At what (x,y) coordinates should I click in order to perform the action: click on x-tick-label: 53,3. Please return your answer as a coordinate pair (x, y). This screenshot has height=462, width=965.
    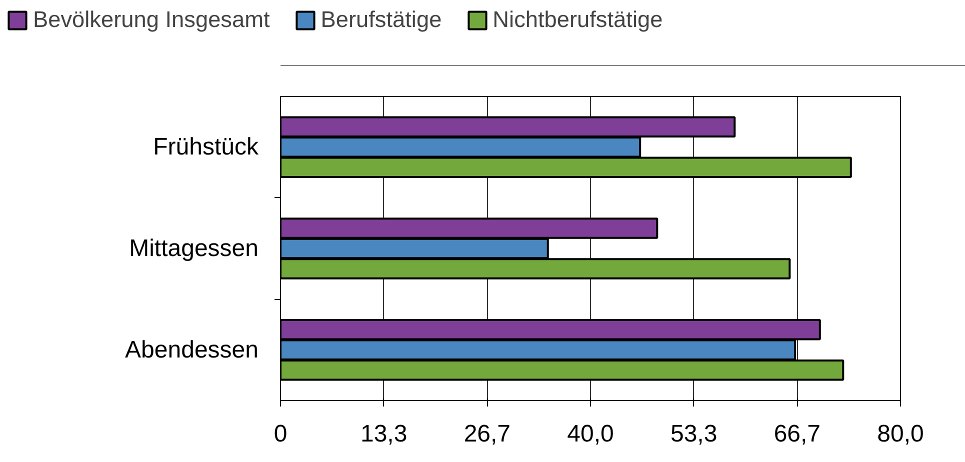
    Looking at the image, I should click on (694, 434).